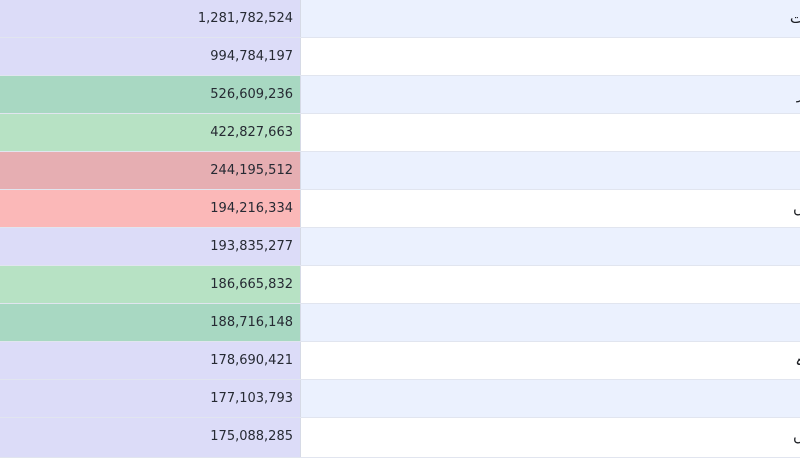  What do you see at coordinates (150, 170) in the screenshot?
I see `value-cell: 244,195,512` at bounding box center [150, 170].